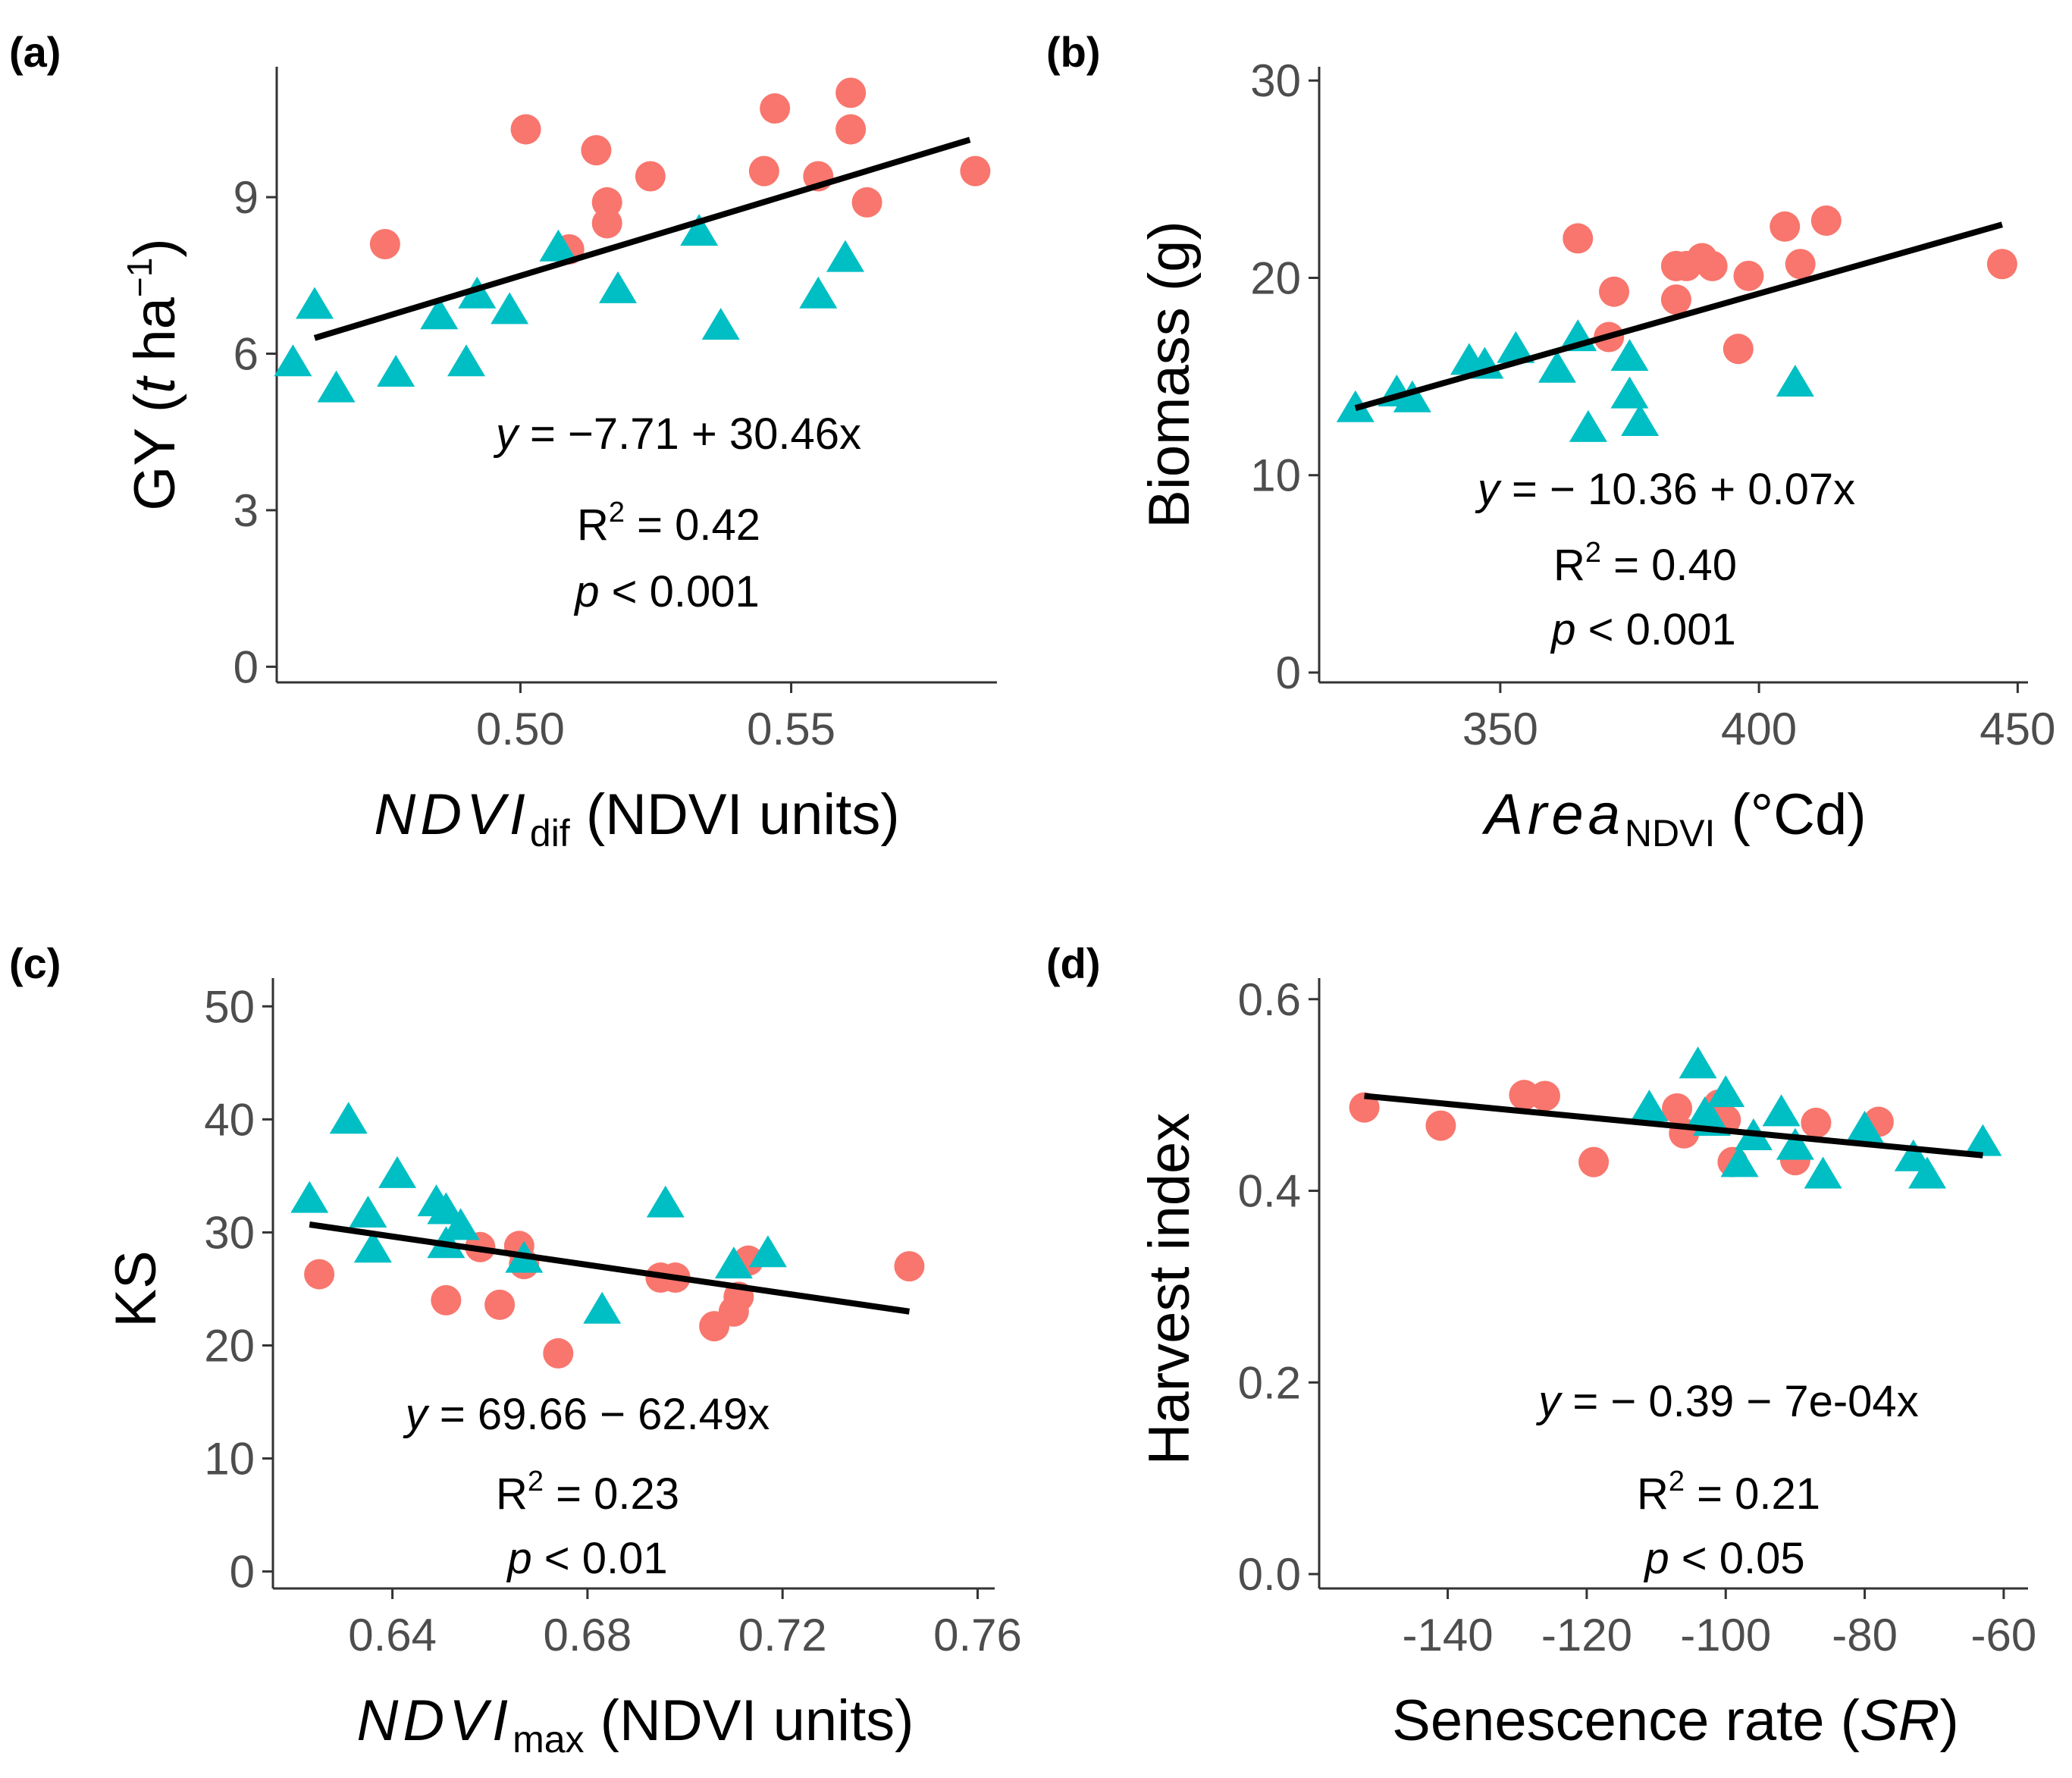 This screenshot has width=2072, height=1778. Describe the element at coordinates (680, 591) in the screenshot. I see `p-value-text: < 0.001` at that location.